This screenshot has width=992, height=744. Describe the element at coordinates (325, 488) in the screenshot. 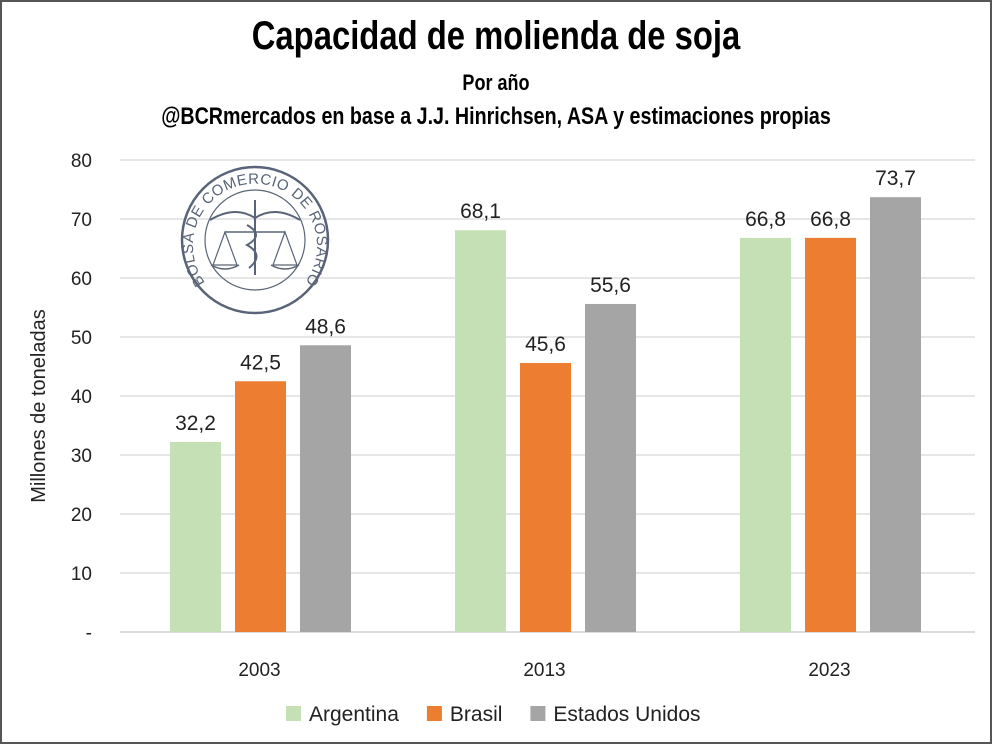

I see `bar-estados-unidos-2003` at that location.